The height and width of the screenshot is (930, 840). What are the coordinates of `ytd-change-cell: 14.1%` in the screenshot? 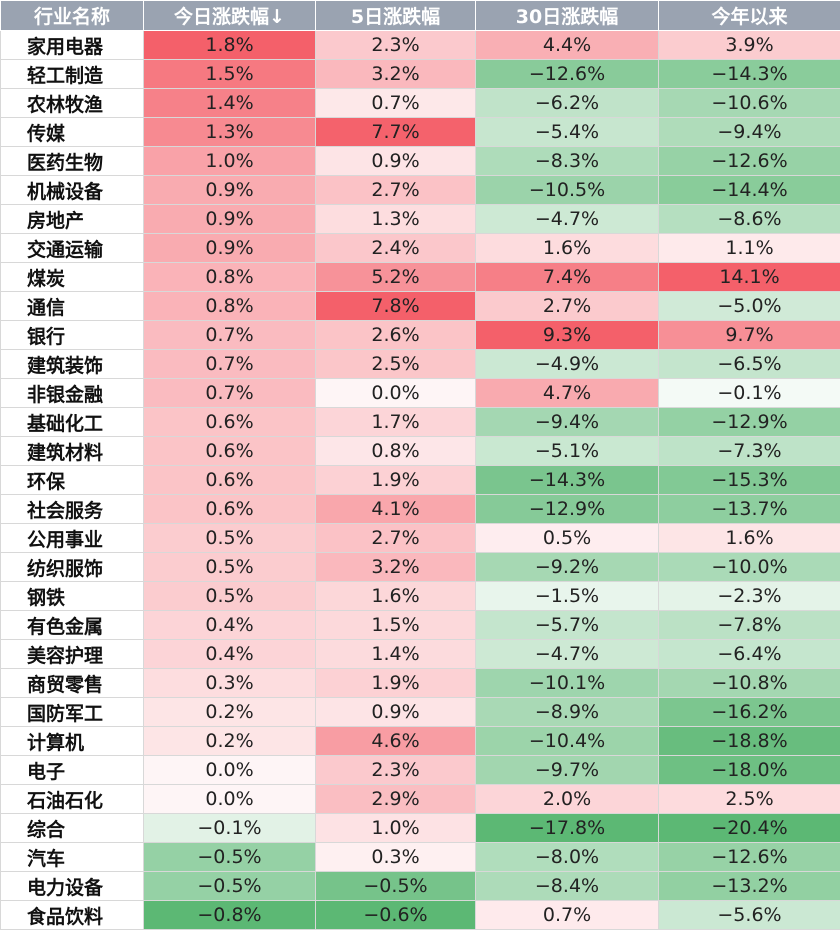 It's located at (749, 277).